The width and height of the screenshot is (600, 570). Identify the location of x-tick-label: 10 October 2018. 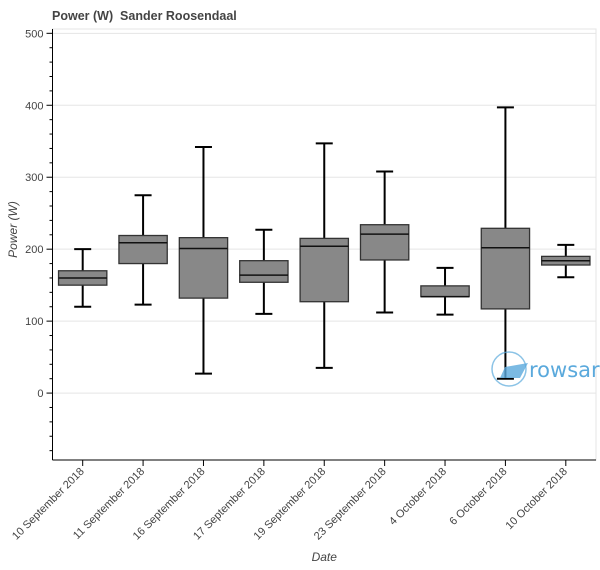
(536, 499).